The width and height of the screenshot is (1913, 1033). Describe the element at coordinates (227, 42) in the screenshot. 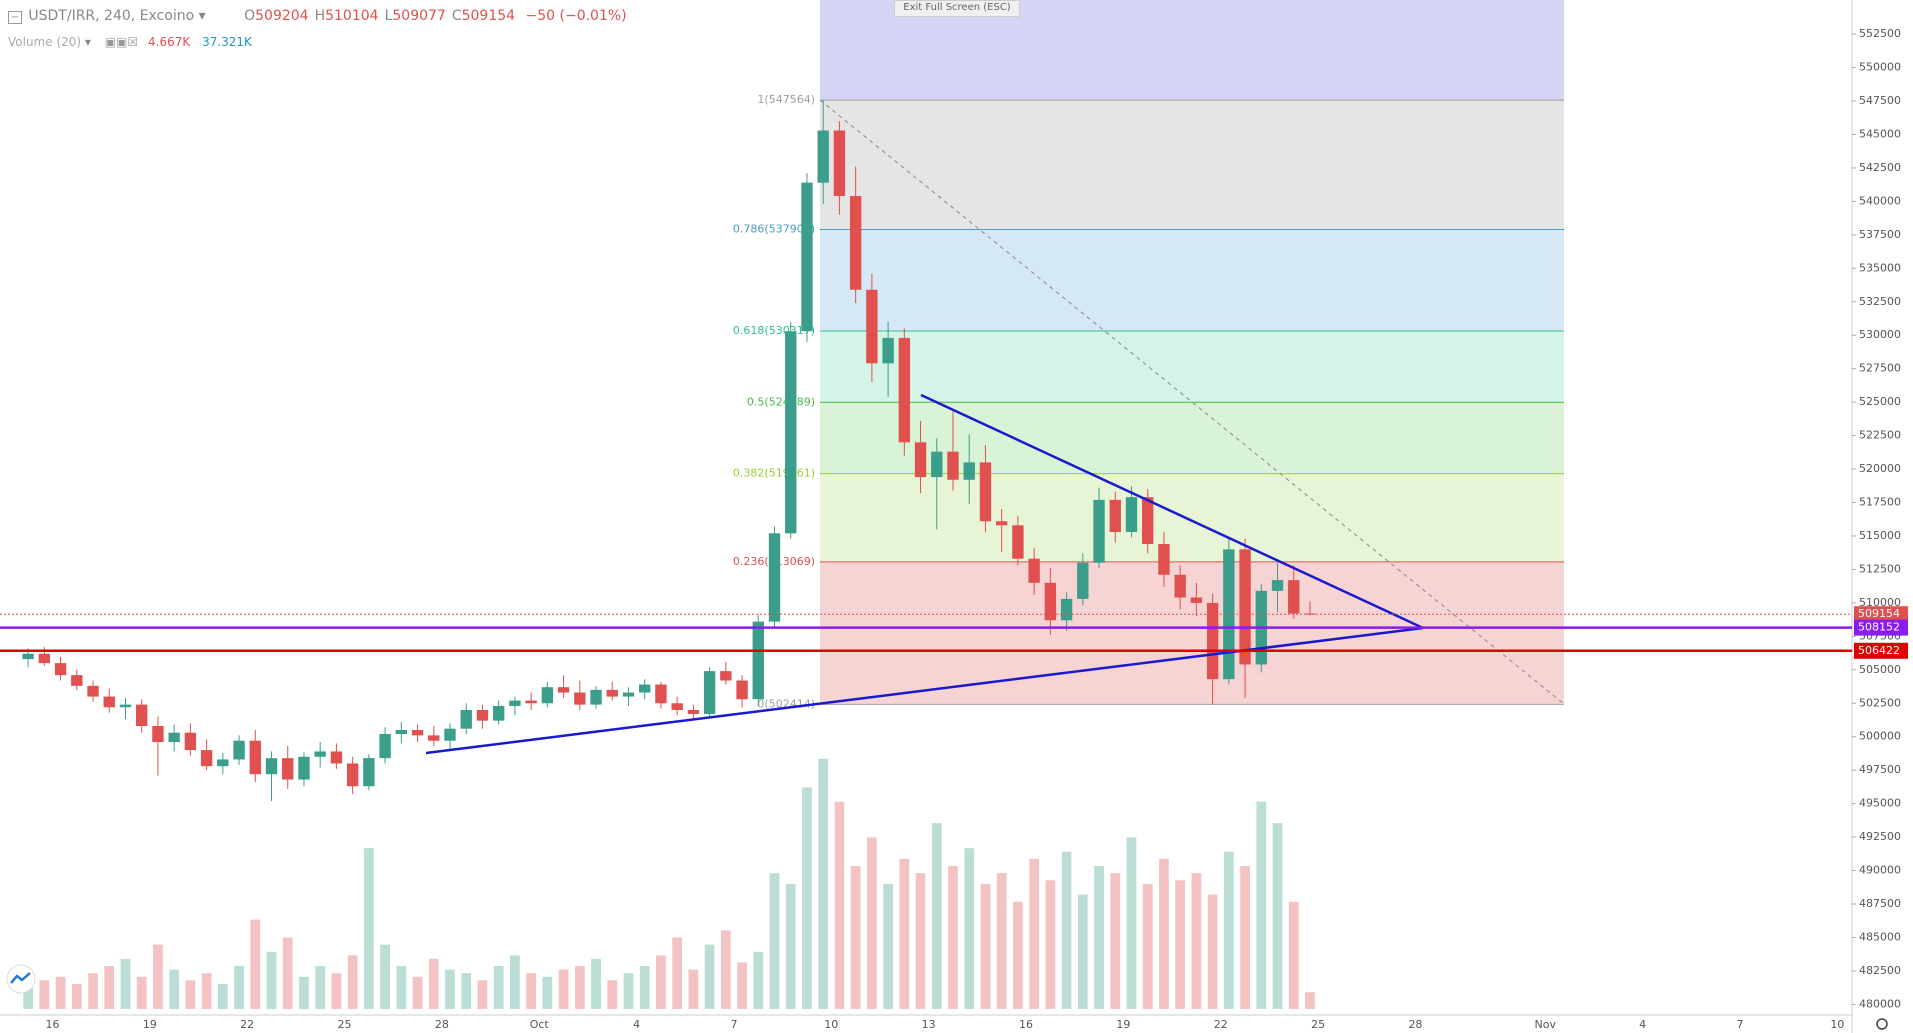

I see `volume-ma: 37.321K` at that location.